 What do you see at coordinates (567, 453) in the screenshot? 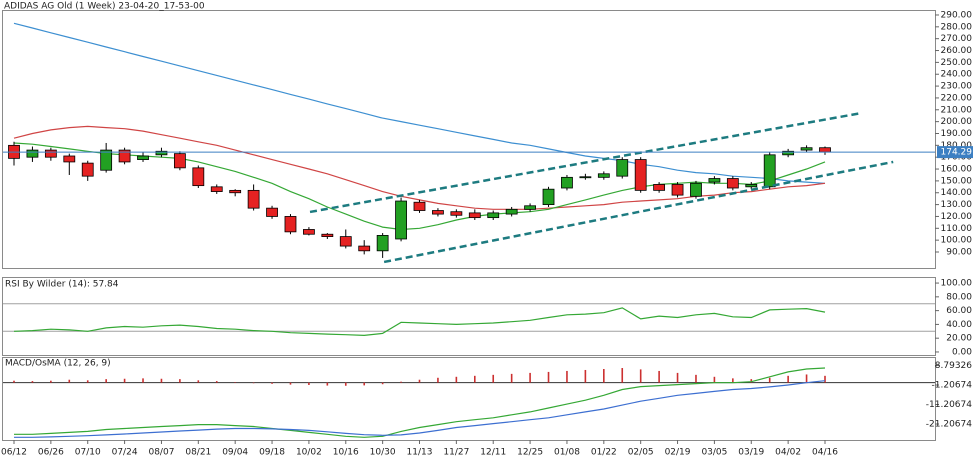
I see `x-tick-label: 01/08` at bounding box center [567, 453].